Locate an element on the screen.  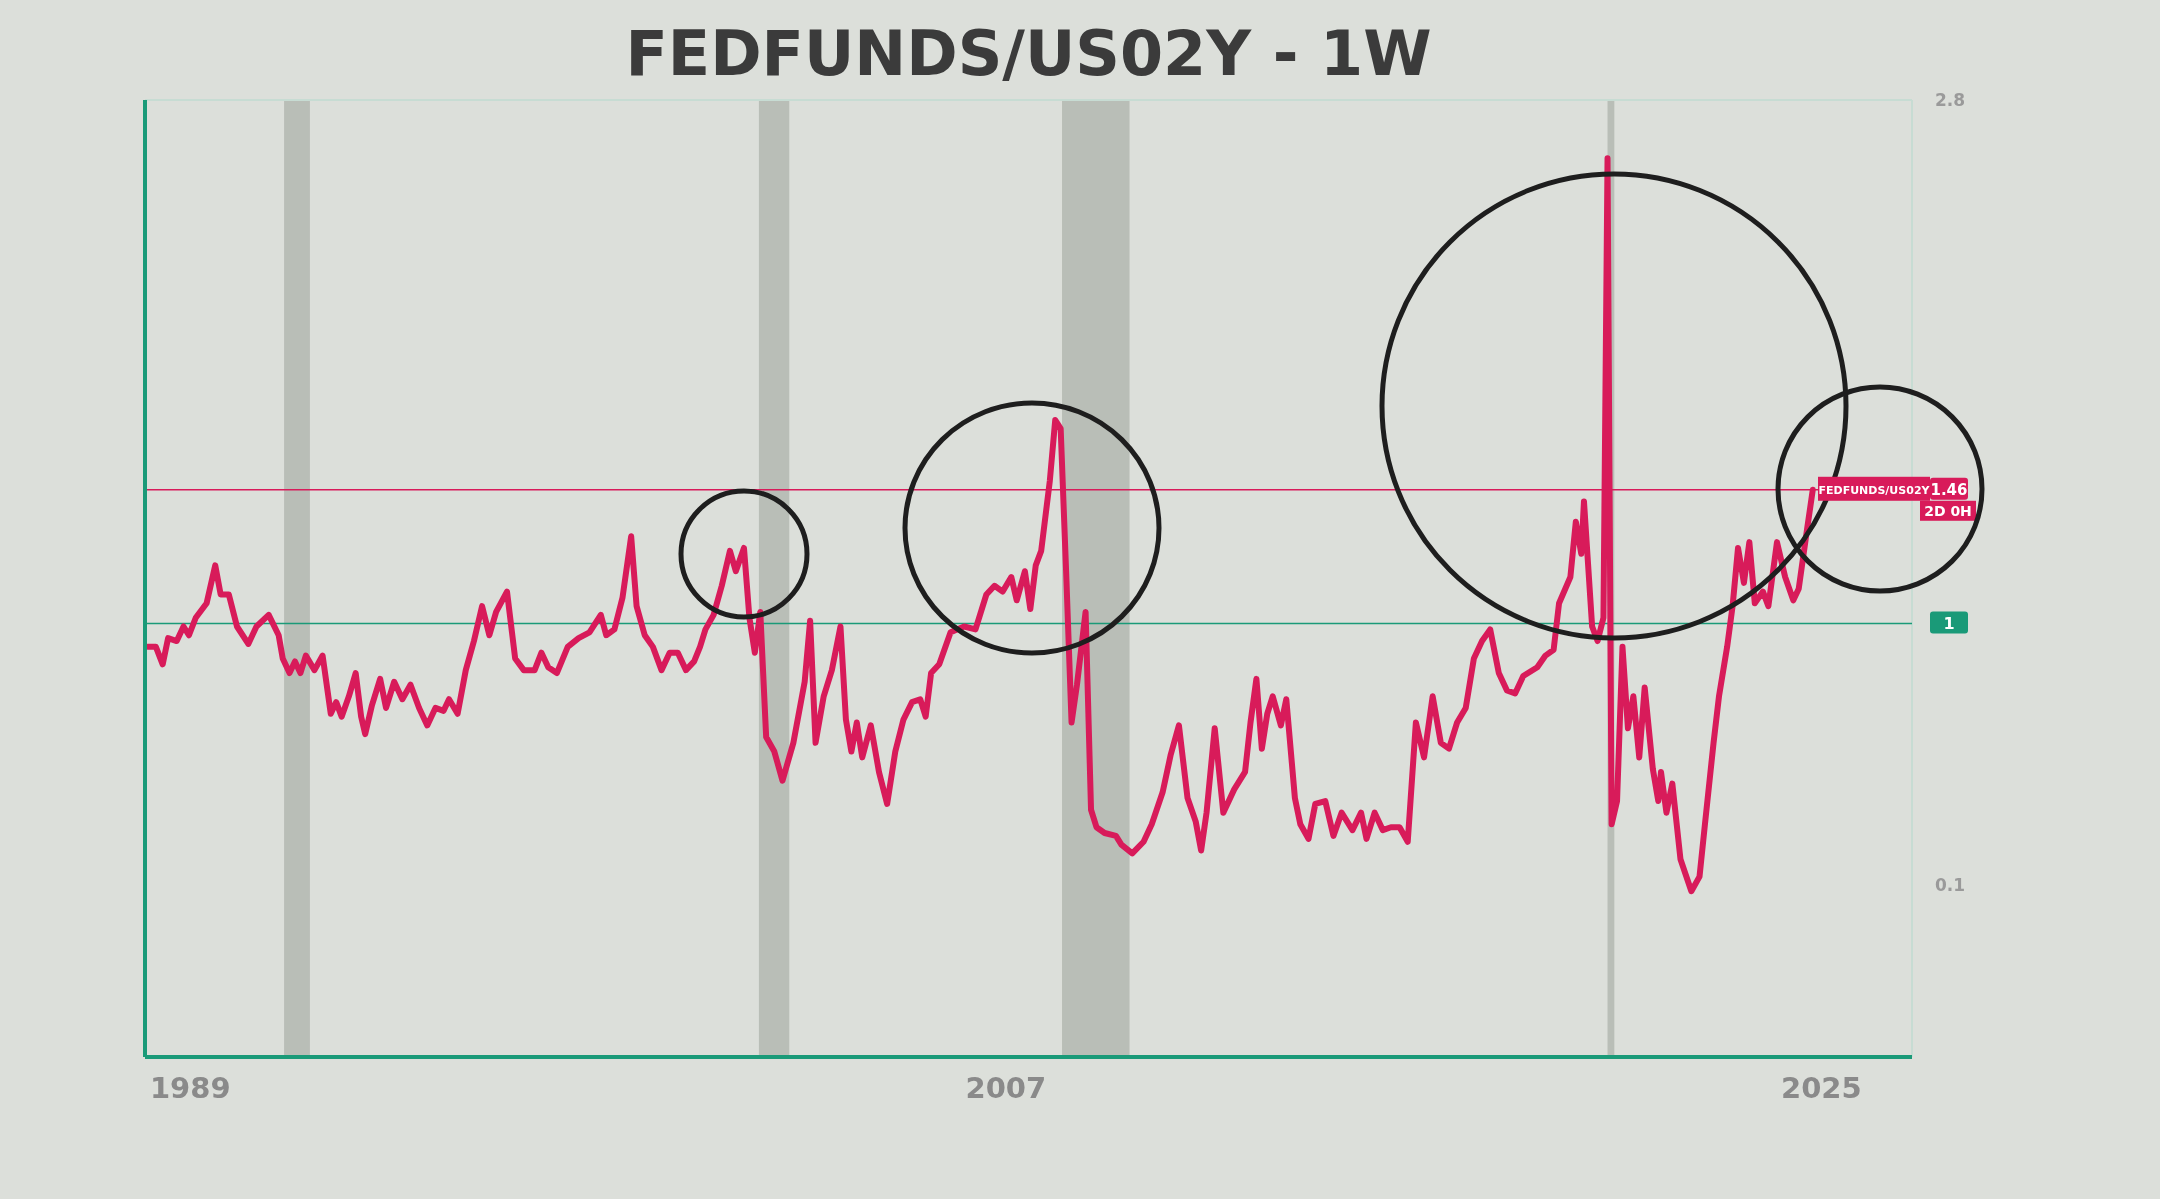
ref-line-label: 1 is located at coordinates (1949, 623).